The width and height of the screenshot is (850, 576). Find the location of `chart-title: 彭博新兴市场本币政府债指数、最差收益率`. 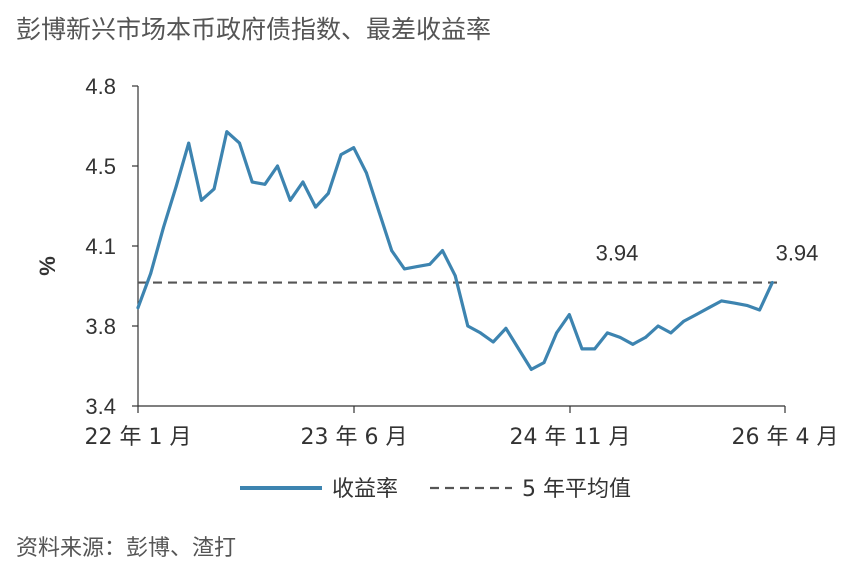

chart-title: 彭博新兴市场本币政府债指数、最差收益率 is located at coordinates (254, 29).